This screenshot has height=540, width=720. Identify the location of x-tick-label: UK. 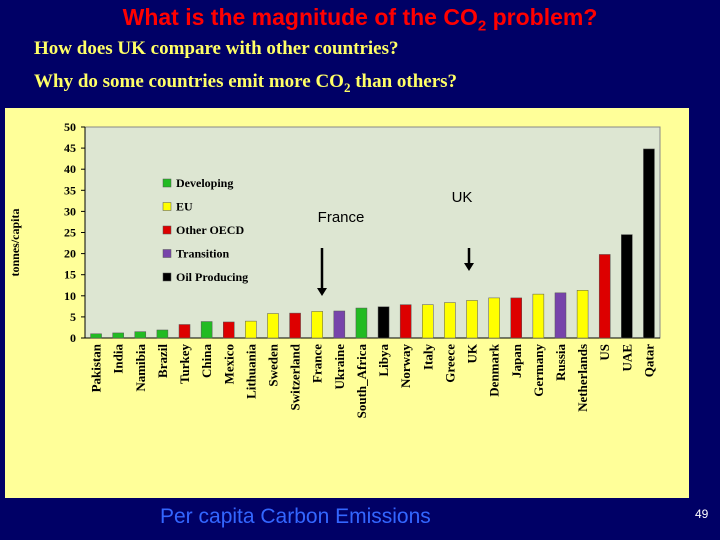
(472, 353).